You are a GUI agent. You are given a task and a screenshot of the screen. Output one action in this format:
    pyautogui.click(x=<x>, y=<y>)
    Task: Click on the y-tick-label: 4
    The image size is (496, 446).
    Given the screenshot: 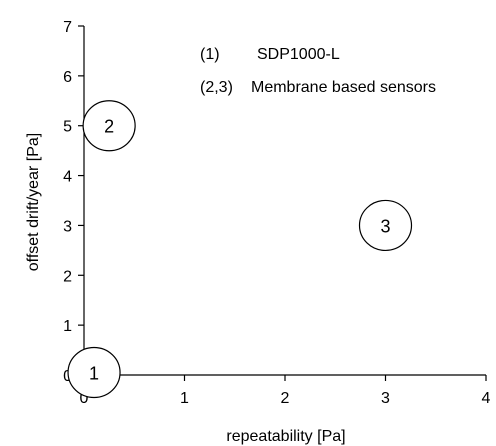 What is the action you would take?
    pyautogui.click(x=67, y=177)
    